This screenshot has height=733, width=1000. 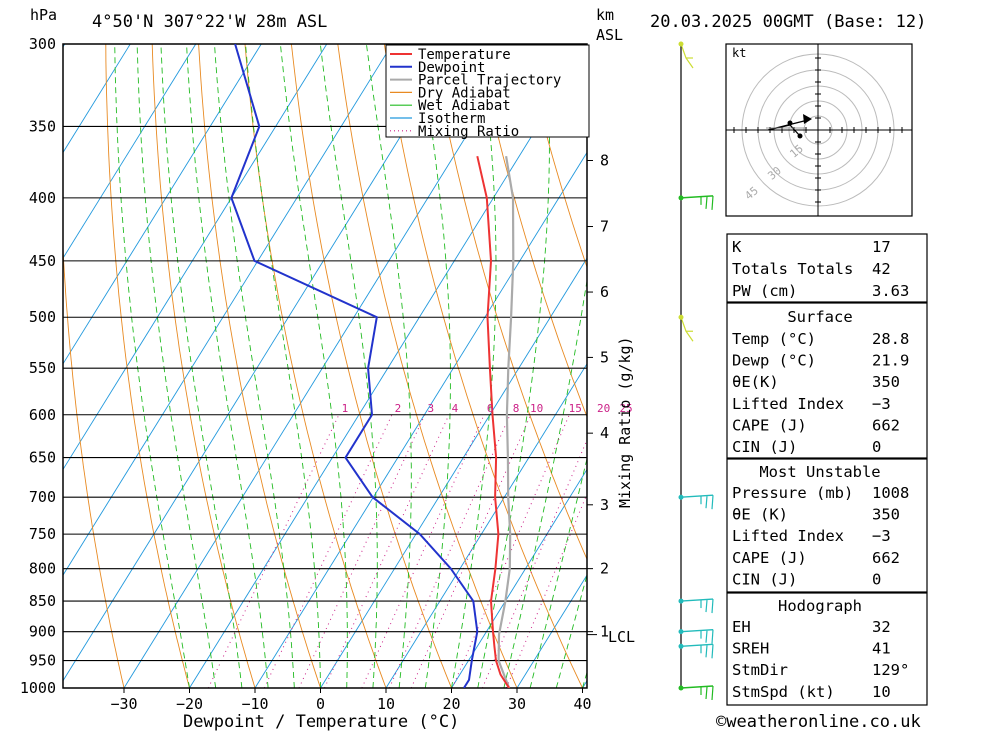 I want to click on pressure-tick-label: 350, so click(x=42, y=126).